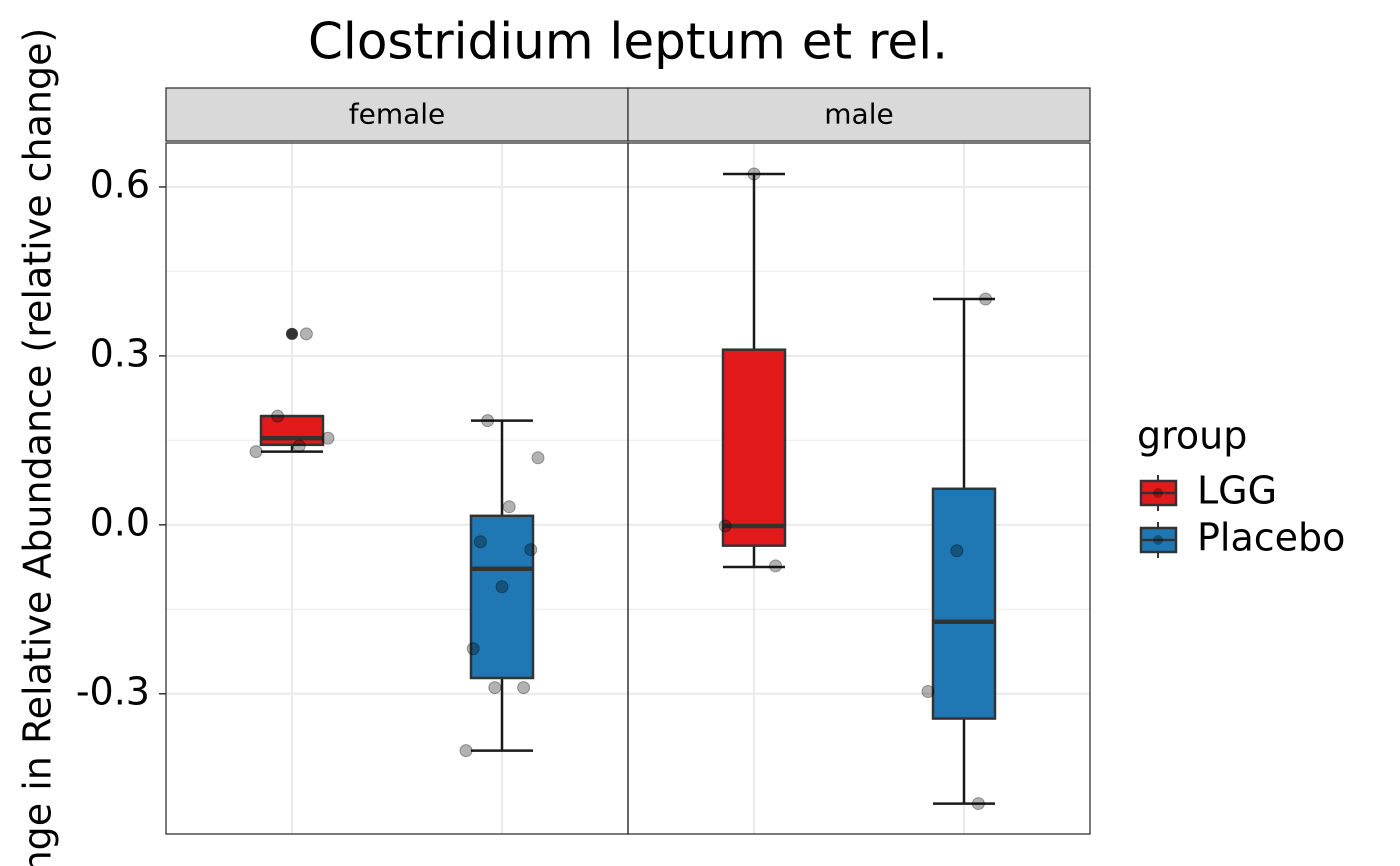  What do you see at coordinates (1237, 491) in the screenshot?
I see `legend-label: LGG` at bounding box center [1237, 491].